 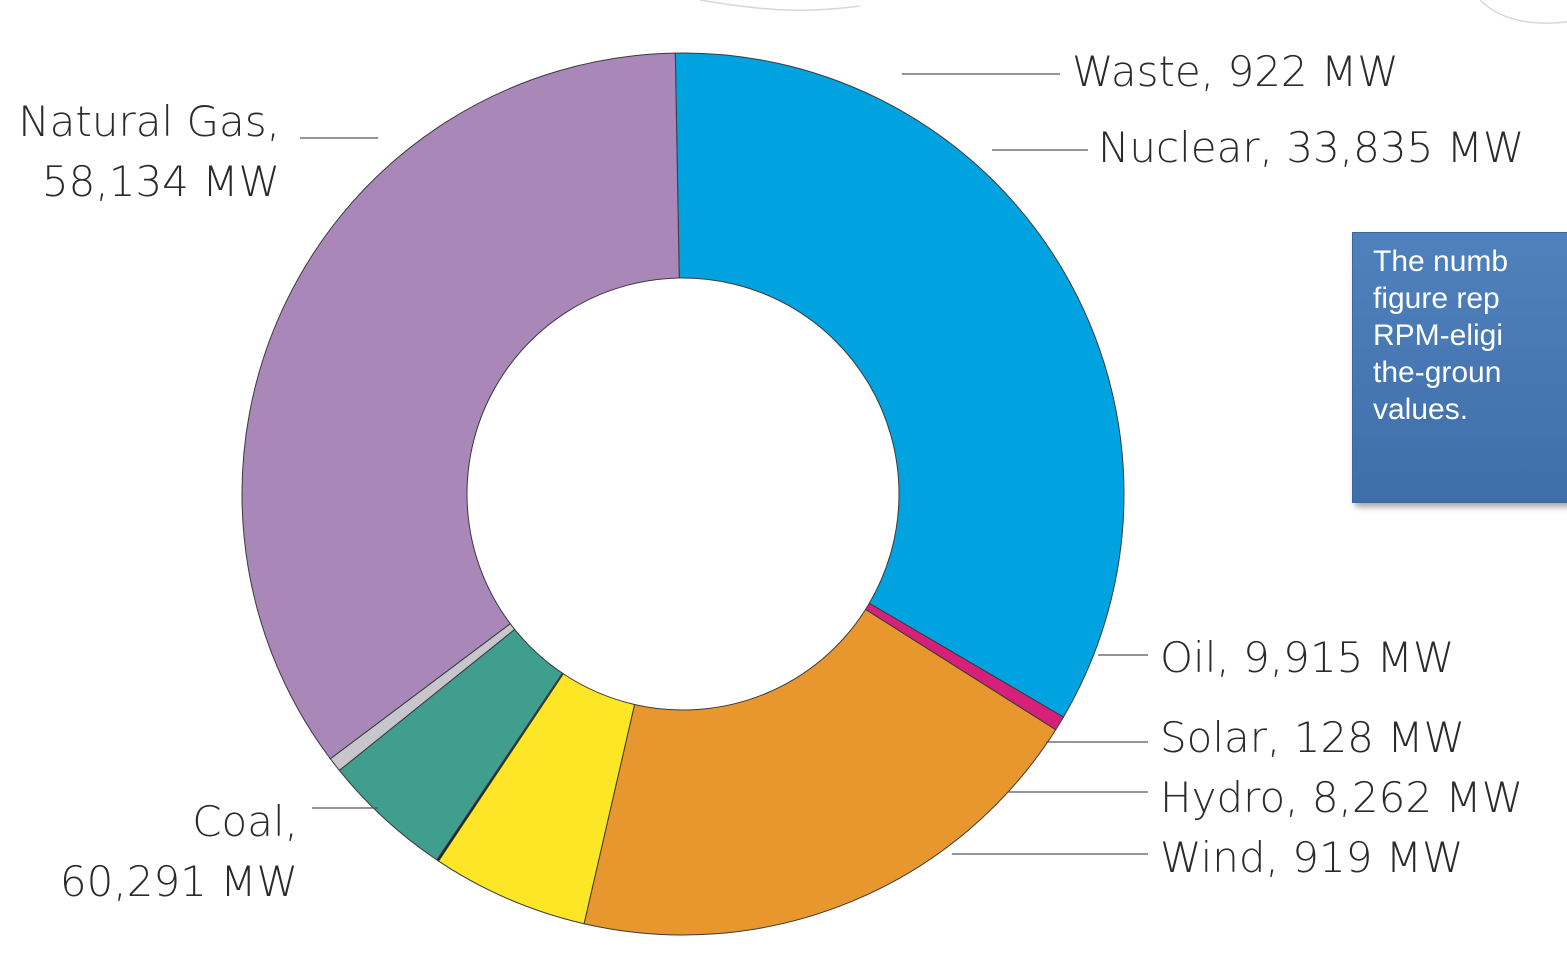 I want to click on slice-label-nuclear: Nuclear, 33,835 MW, so click(x=1311, y=147).